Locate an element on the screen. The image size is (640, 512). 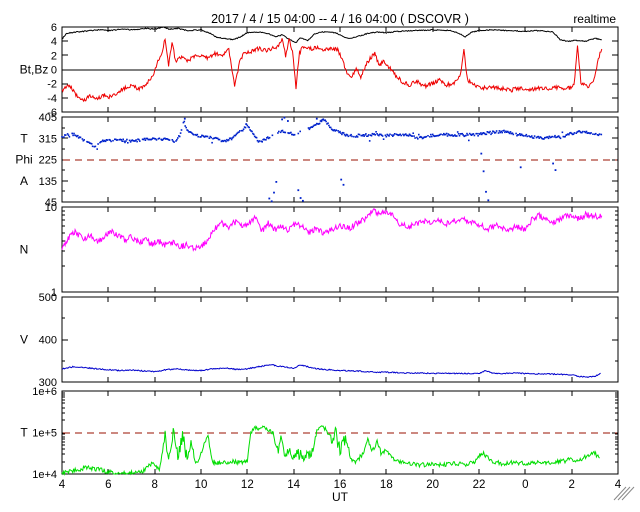
panel-ylabel: A is located at coordinates (24, 181).